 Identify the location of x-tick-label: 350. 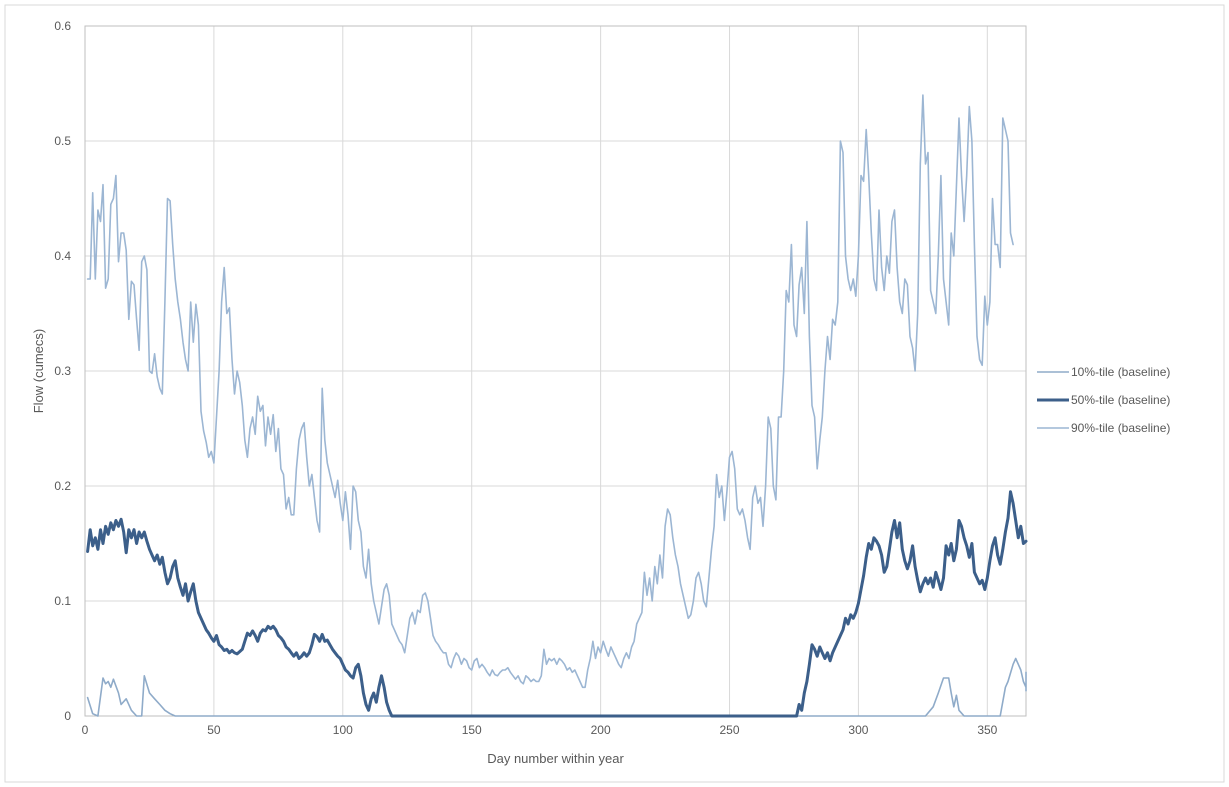
(987, 730).